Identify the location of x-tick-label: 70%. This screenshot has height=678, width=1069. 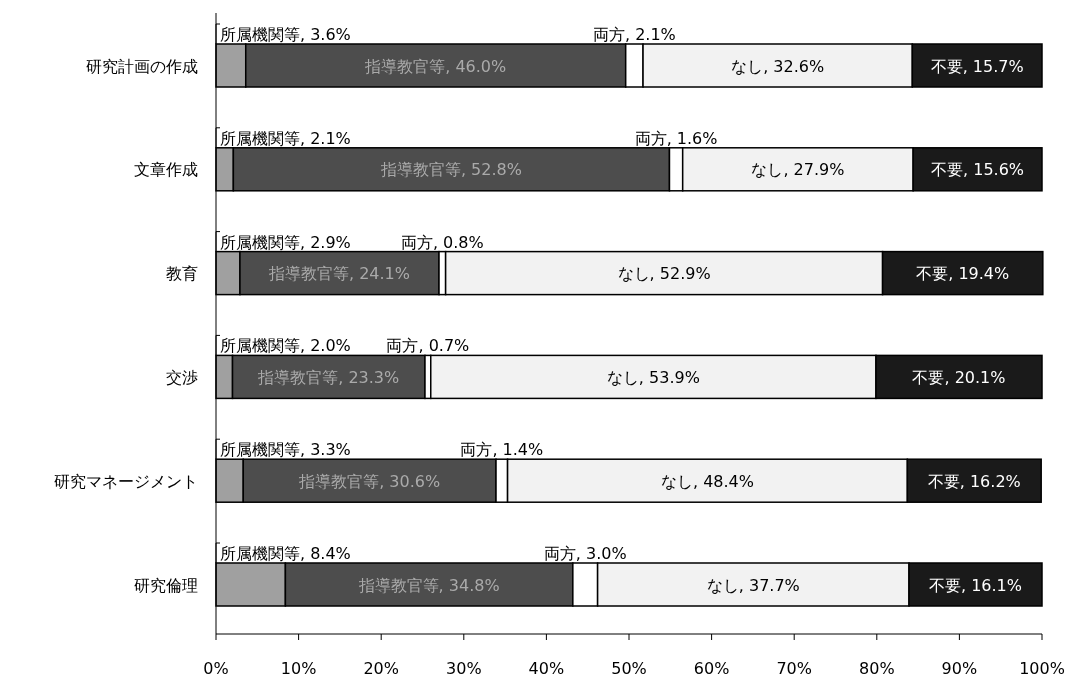
(794, 668).